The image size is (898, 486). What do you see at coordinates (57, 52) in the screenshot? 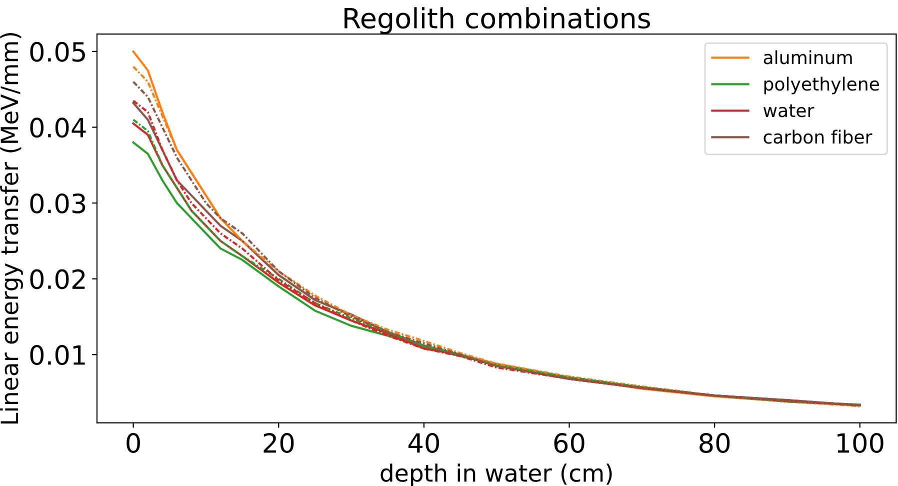
I see `y-tick-label: 0.05` at bounding box center [57, 52].